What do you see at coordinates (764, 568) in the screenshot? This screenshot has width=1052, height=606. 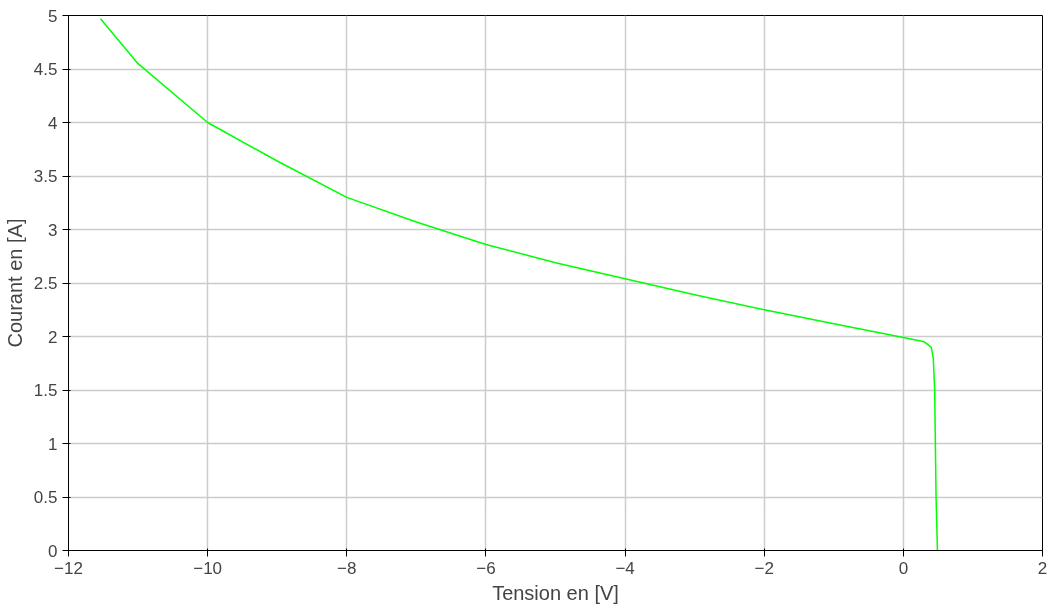 I see `x-tick-label: −2` at bounding box center [764, 568].